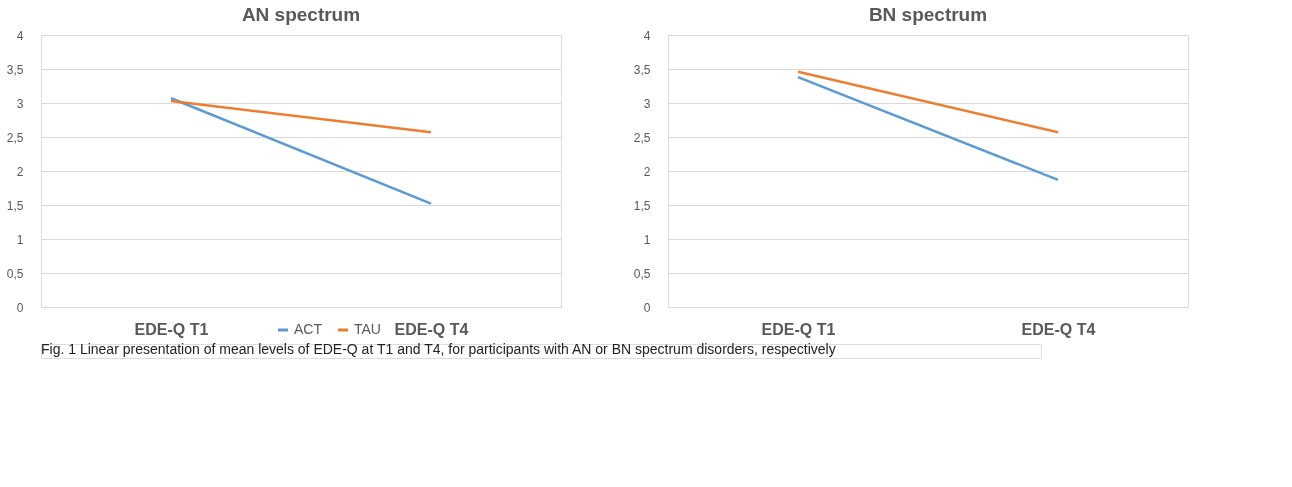 This screenshot has width=1292, height=487. I want to click on caption: Fig. 1 Linear presentation of mean levels of EDE-Q at T1 and T4, for participants with AN or BN spectrum disorders, respectively, so click(438, 349).